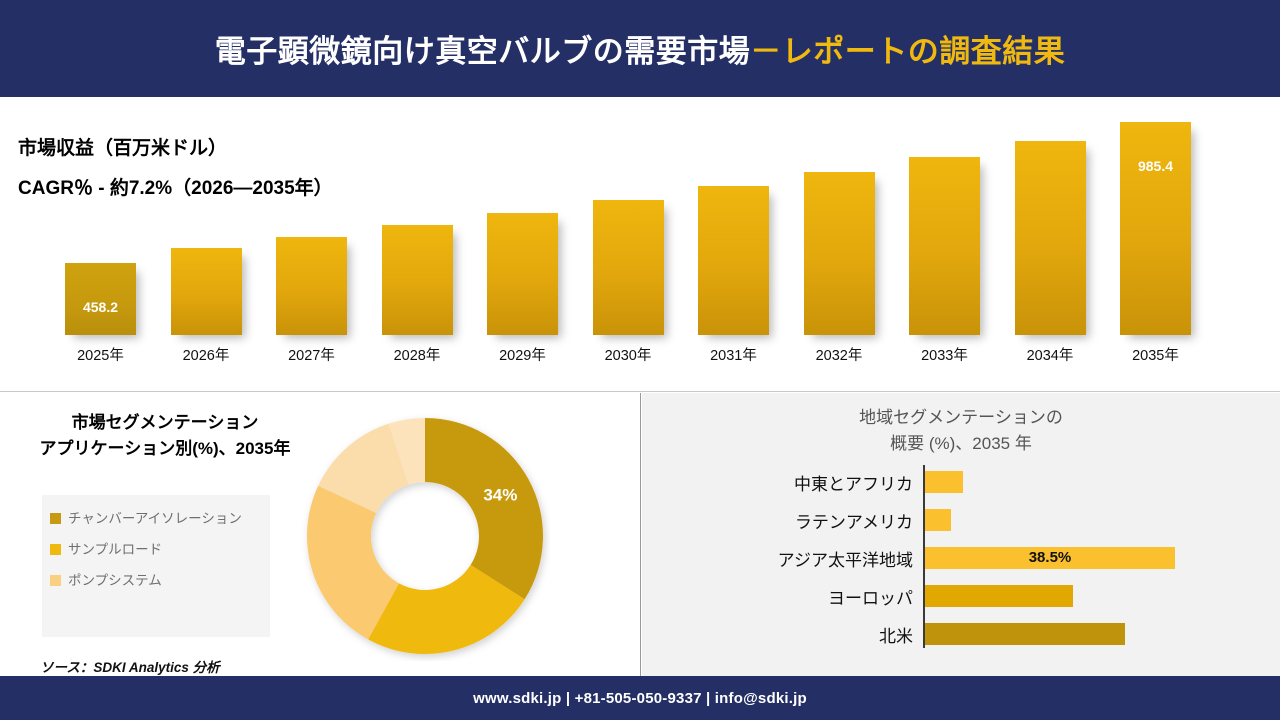 The height and width of the screenshot is (720, 1280). I want to click on donut-svg: 34%, so click(425, 536).